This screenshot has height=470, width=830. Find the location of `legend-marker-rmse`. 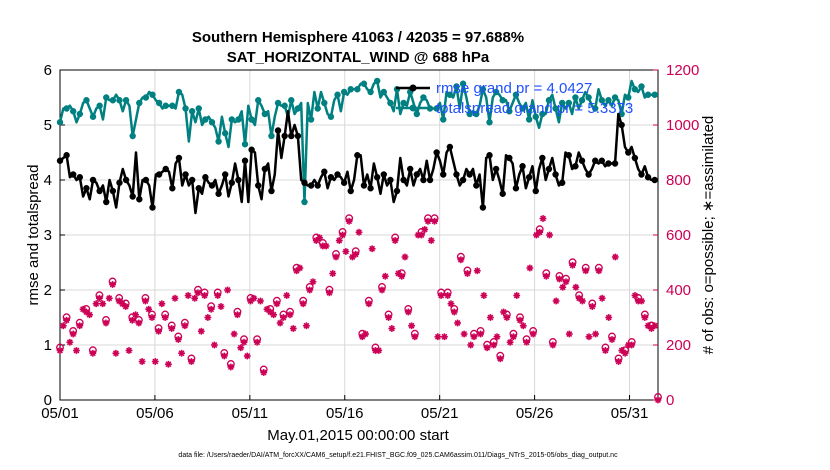

legend-marker-rmse is located at coordinates (413, 88).